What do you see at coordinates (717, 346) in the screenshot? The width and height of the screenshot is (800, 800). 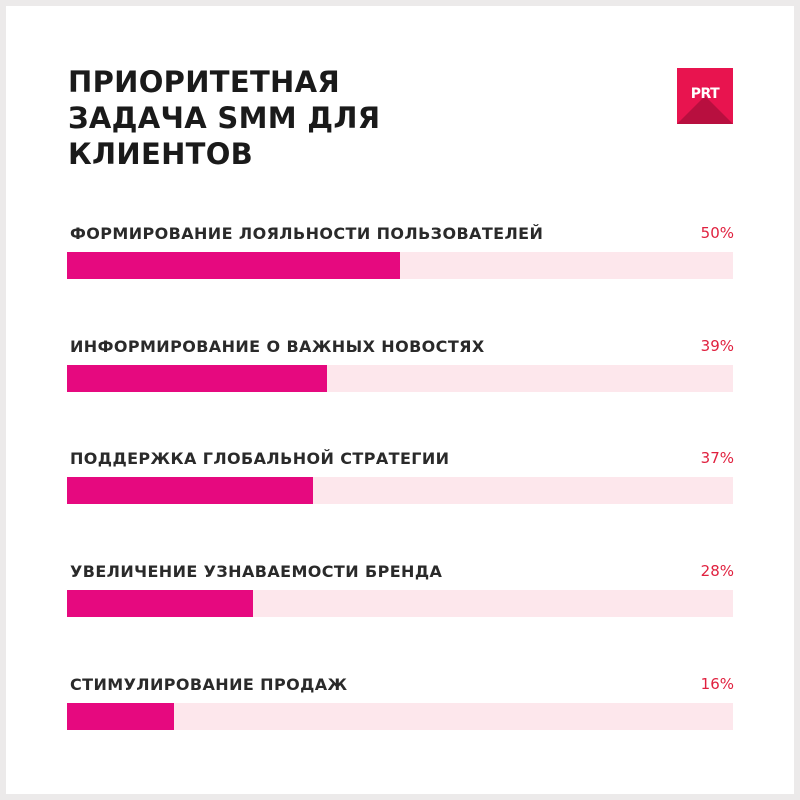 I see `bar-value-label: 39%` at bounding box center [717, 346].